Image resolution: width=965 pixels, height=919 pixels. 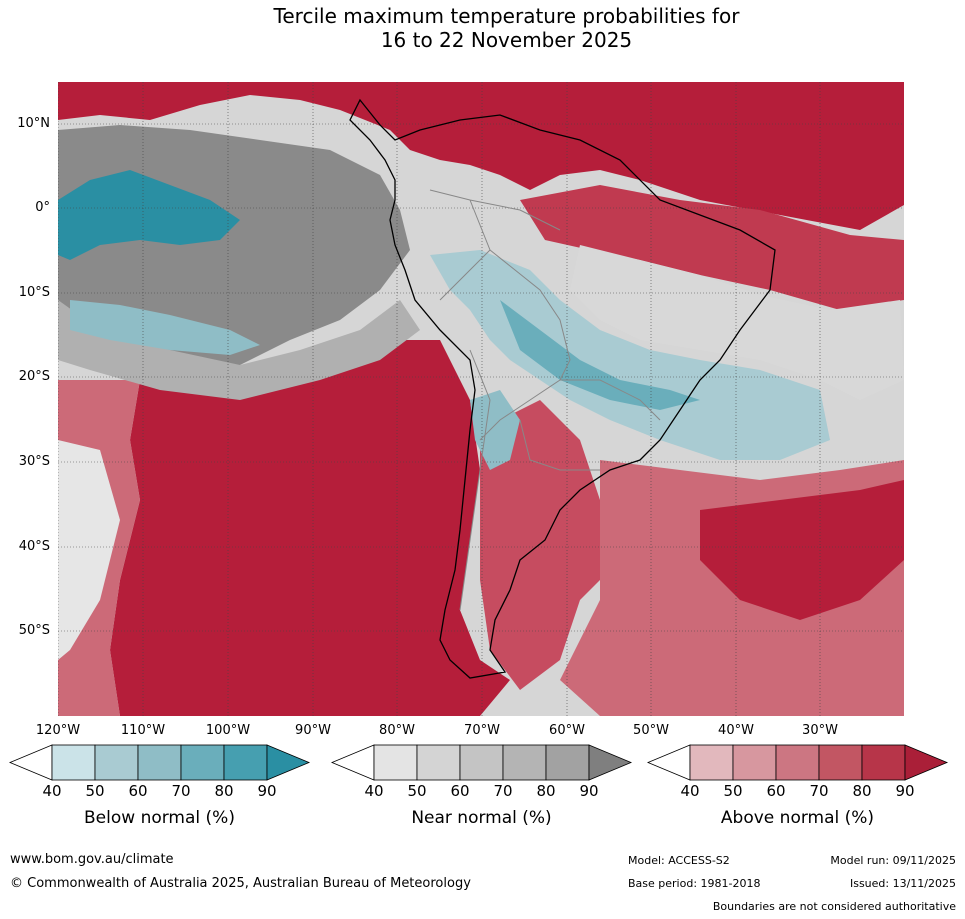 What do you see at coordinates (737, 322) in the screenshot?
I see `near-normal-east-brazil` at bounding box center [737, 322].